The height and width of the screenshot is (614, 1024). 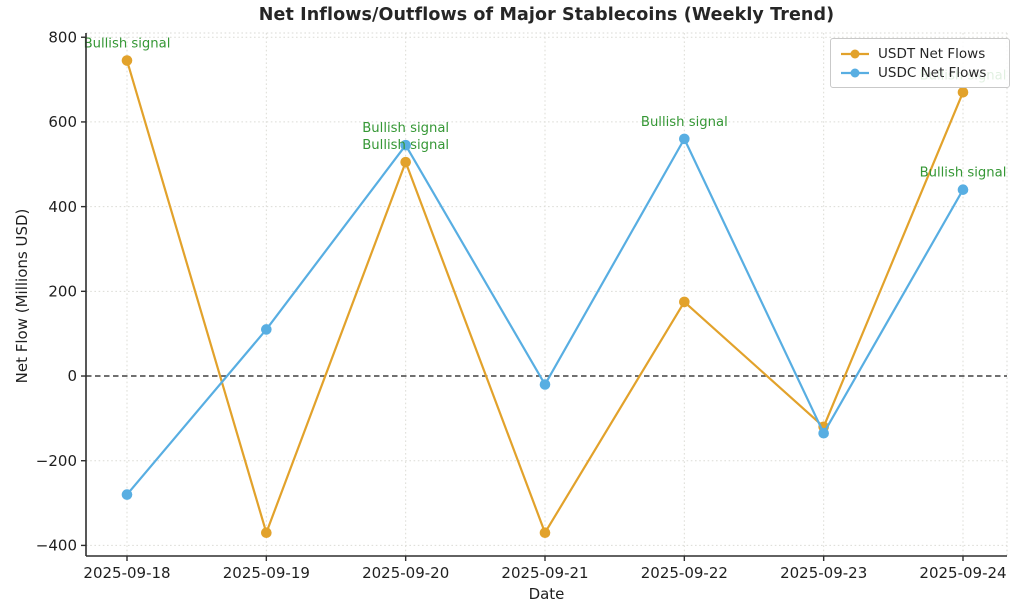 I want to click on y-axis-label: Net Flow (Millions USD), so click(x=22, y=296).